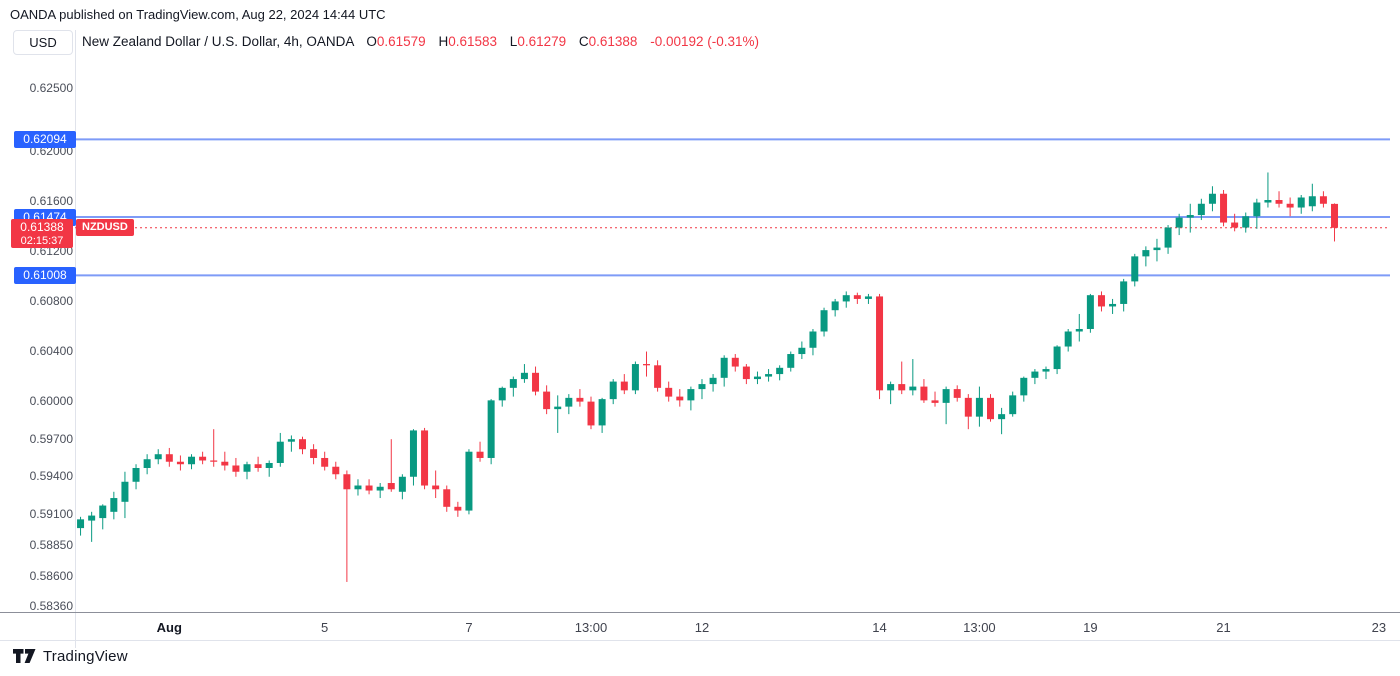 This screenshot has width=1400, height=676. Describe the element at coordinates (43, 42) in the screenshot. I see `currency-button: USD` at that location.